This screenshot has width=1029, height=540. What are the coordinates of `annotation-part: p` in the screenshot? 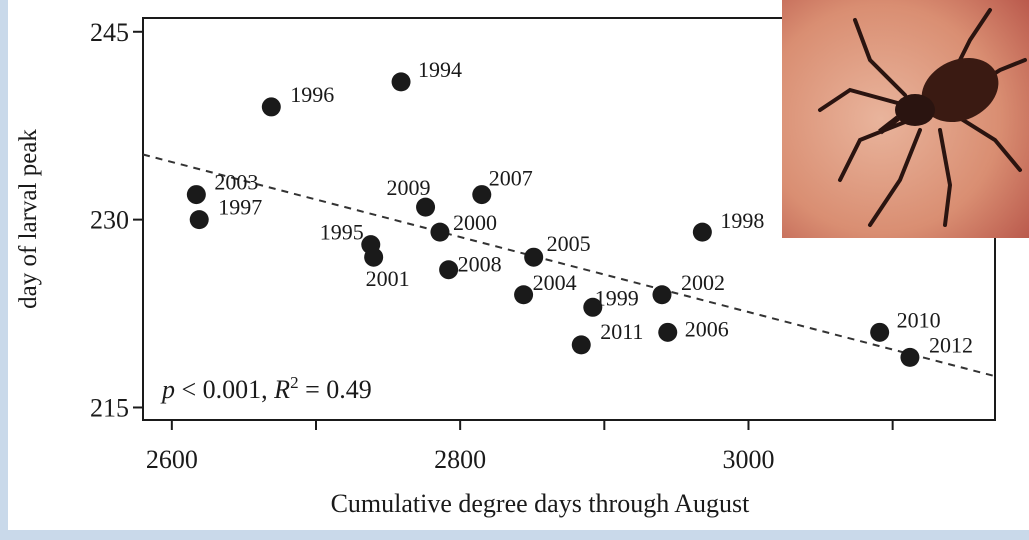 It's located at (167, 389).